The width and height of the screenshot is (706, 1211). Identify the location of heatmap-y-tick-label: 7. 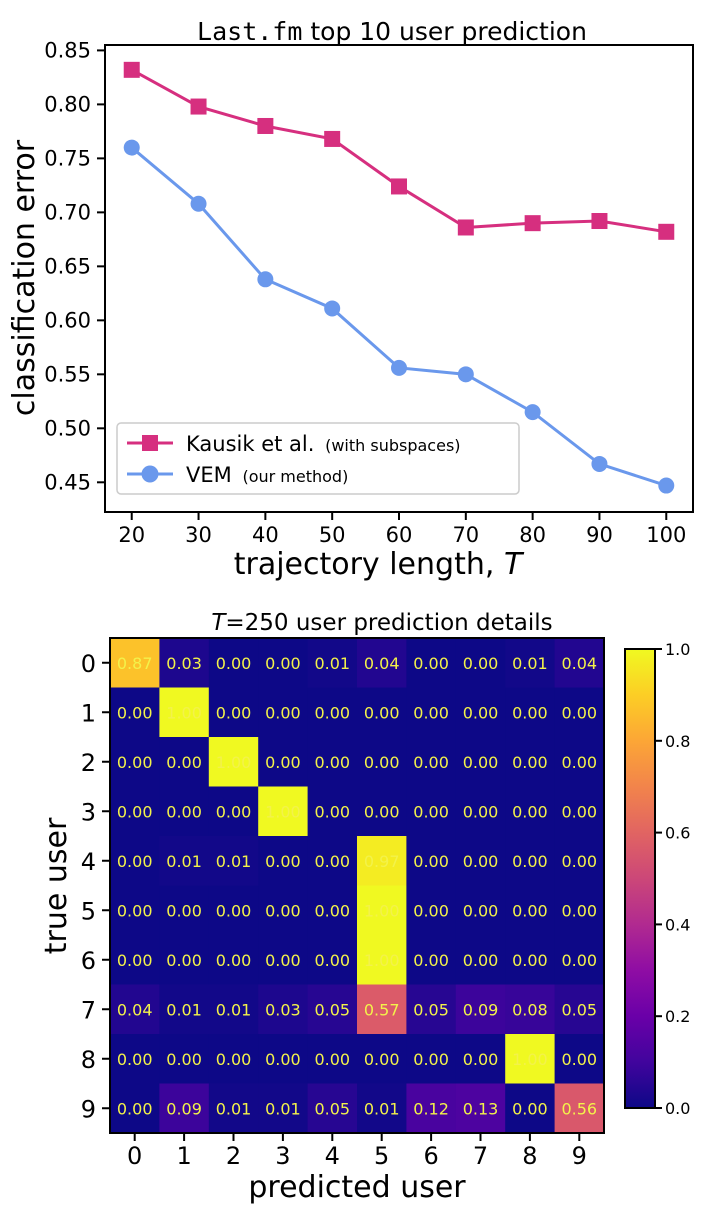
(88, 1010).